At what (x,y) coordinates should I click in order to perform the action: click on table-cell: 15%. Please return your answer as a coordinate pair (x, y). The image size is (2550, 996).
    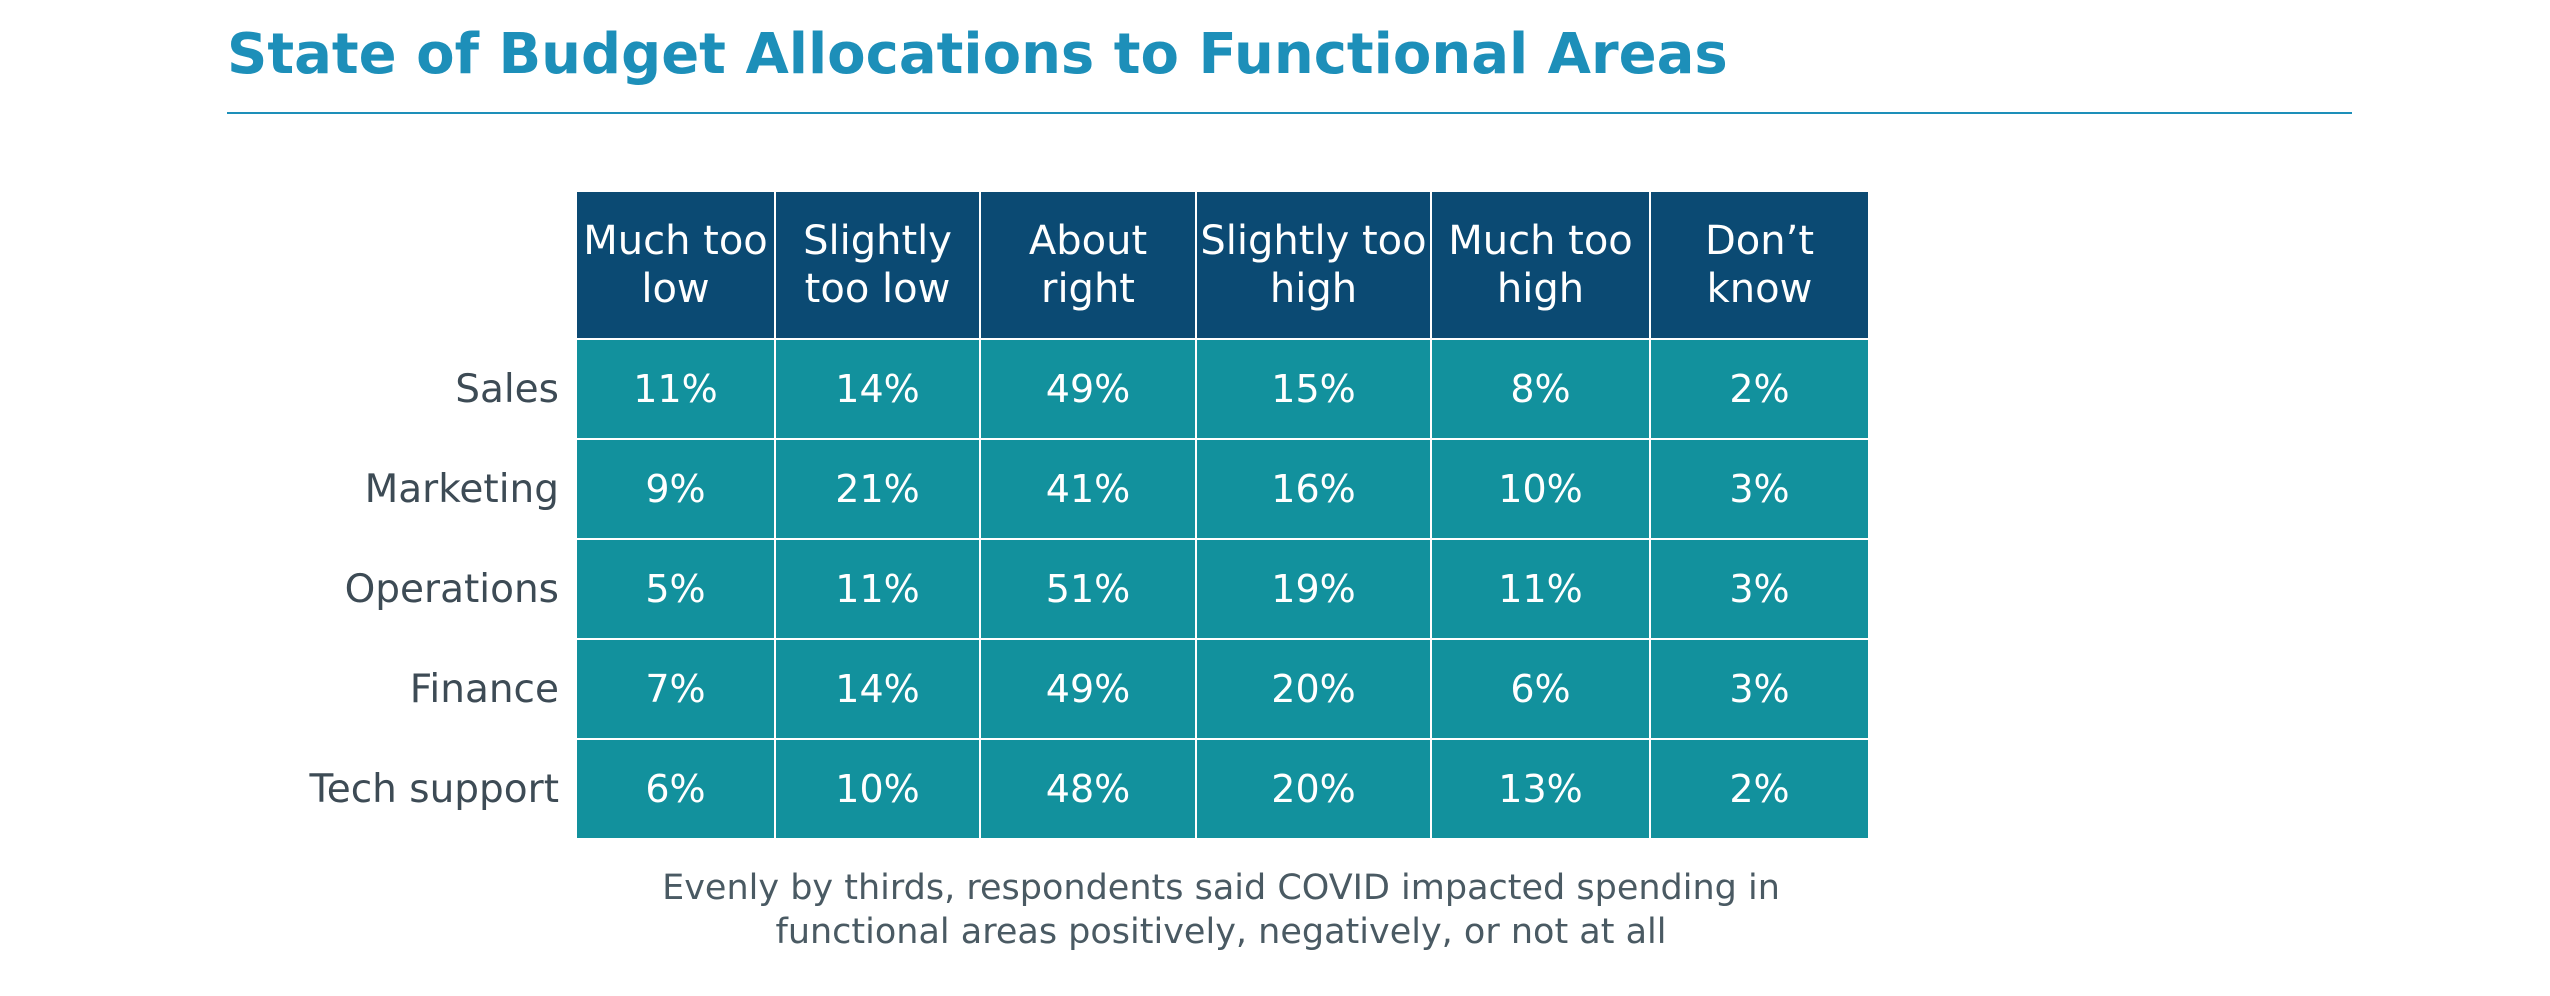
    Looking at the image, I should click on (1313, 389).